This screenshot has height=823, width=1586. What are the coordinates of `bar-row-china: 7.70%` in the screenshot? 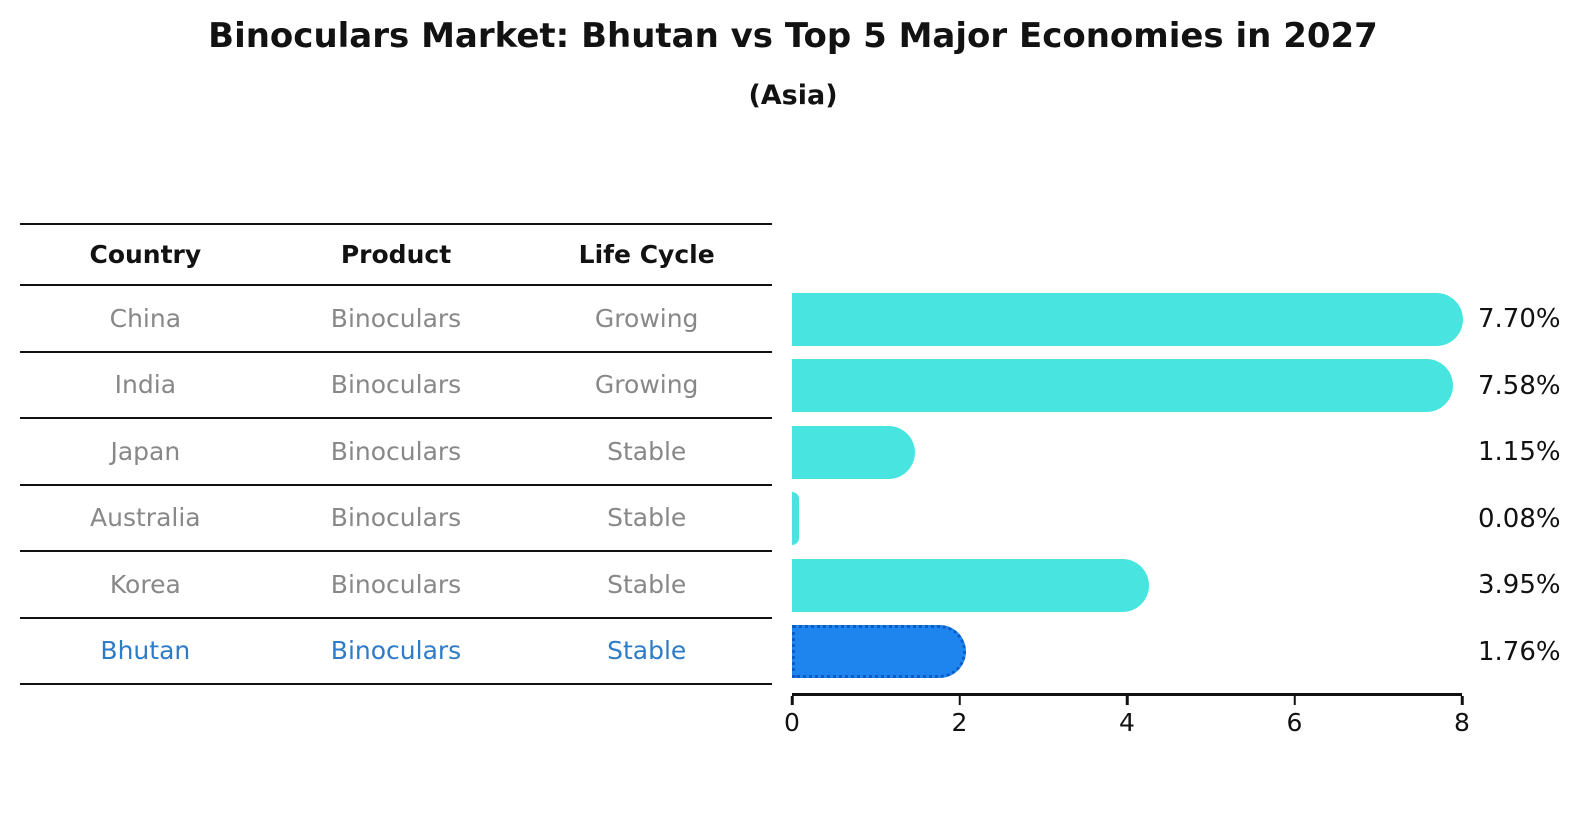 It's located at (1189, 319).